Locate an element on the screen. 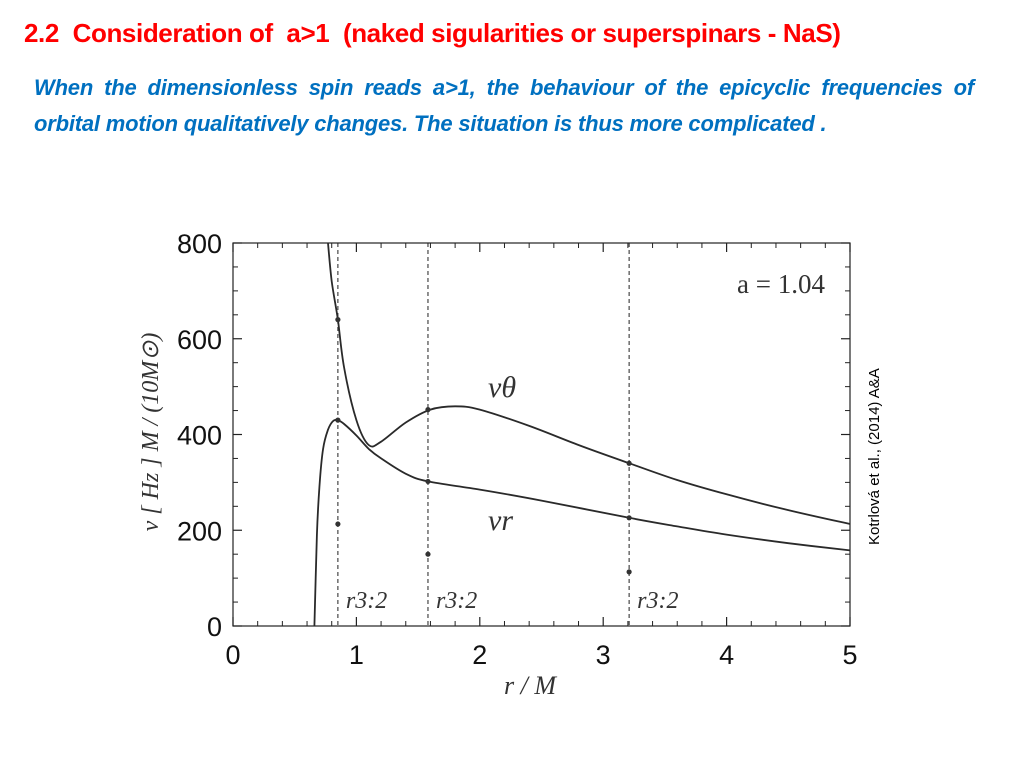 The image size is (1024, 768). y-axis-label: ν [ Hz ] M / (10M⊙) is located at coordinates (151, 432).